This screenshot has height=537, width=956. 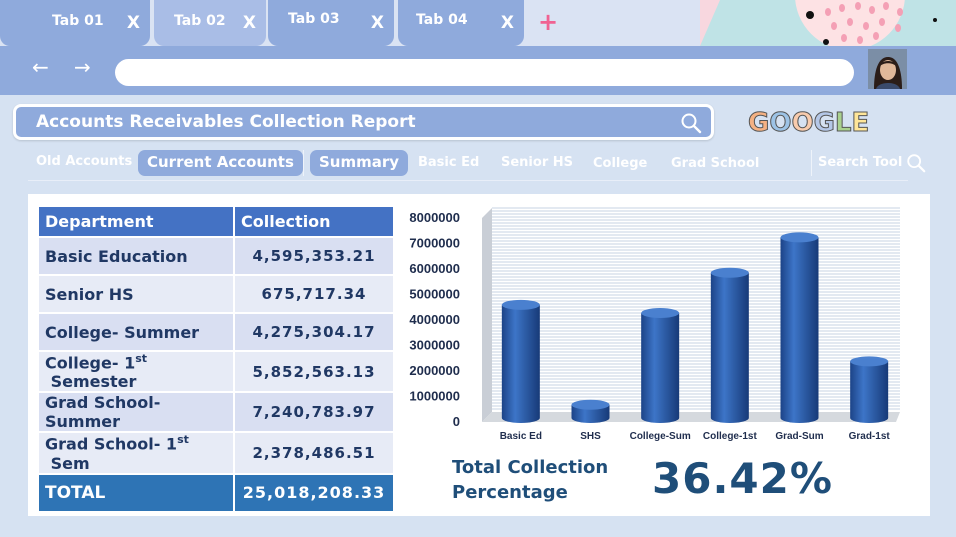 I want to click on report-title-bar: Accounts Receivables Collection Report, so click(x=363, y=122).